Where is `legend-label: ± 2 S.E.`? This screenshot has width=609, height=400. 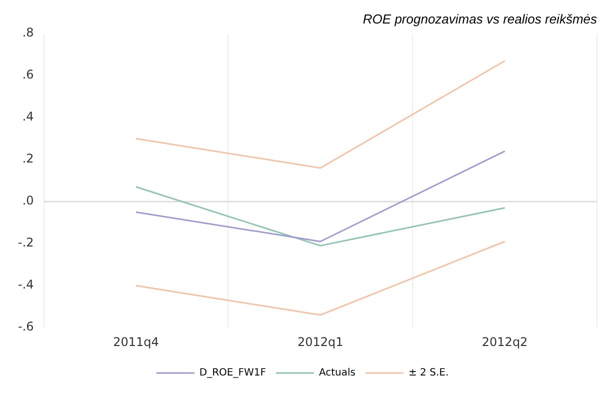
legend-label: ± 2 S.E. is located at coordinates (428, 373).